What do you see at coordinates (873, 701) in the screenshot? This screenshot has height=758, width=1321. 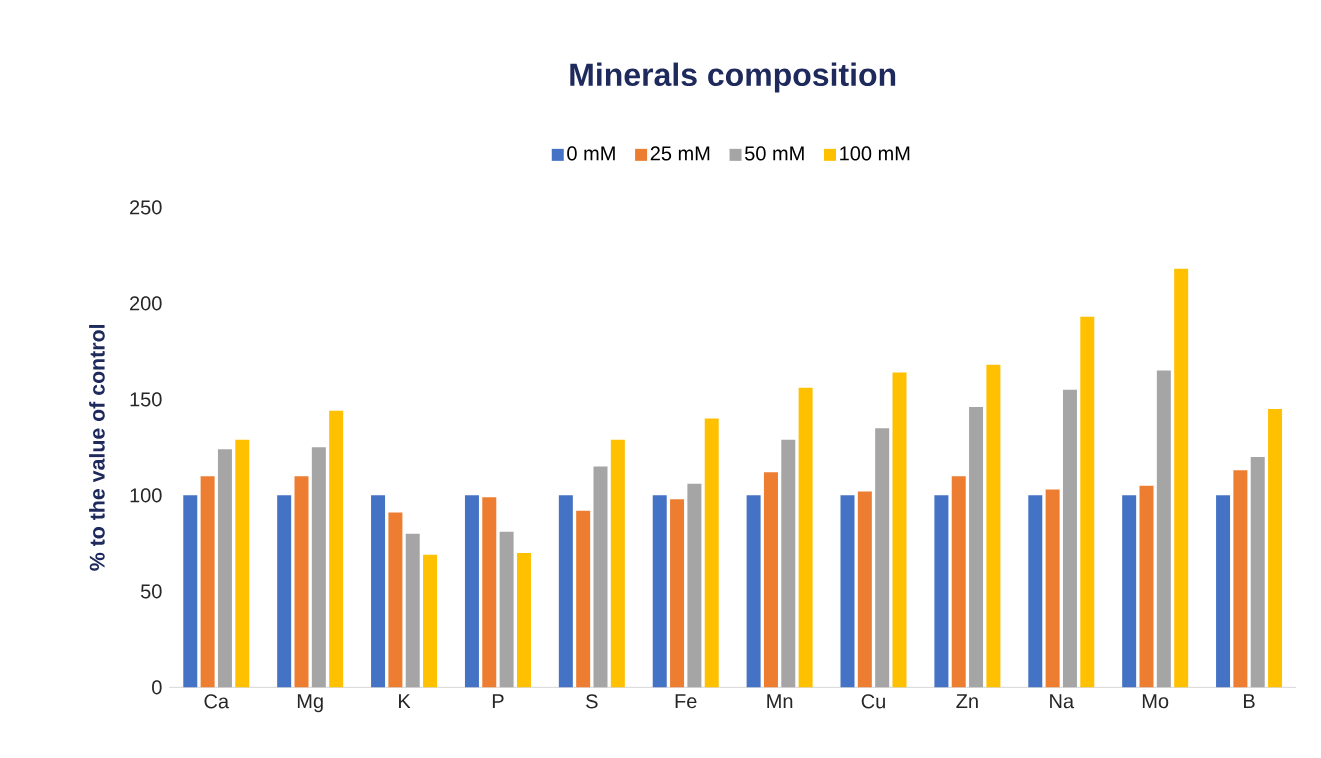 I see `x-tick-label: Cu` at bounding box center [873, 701].